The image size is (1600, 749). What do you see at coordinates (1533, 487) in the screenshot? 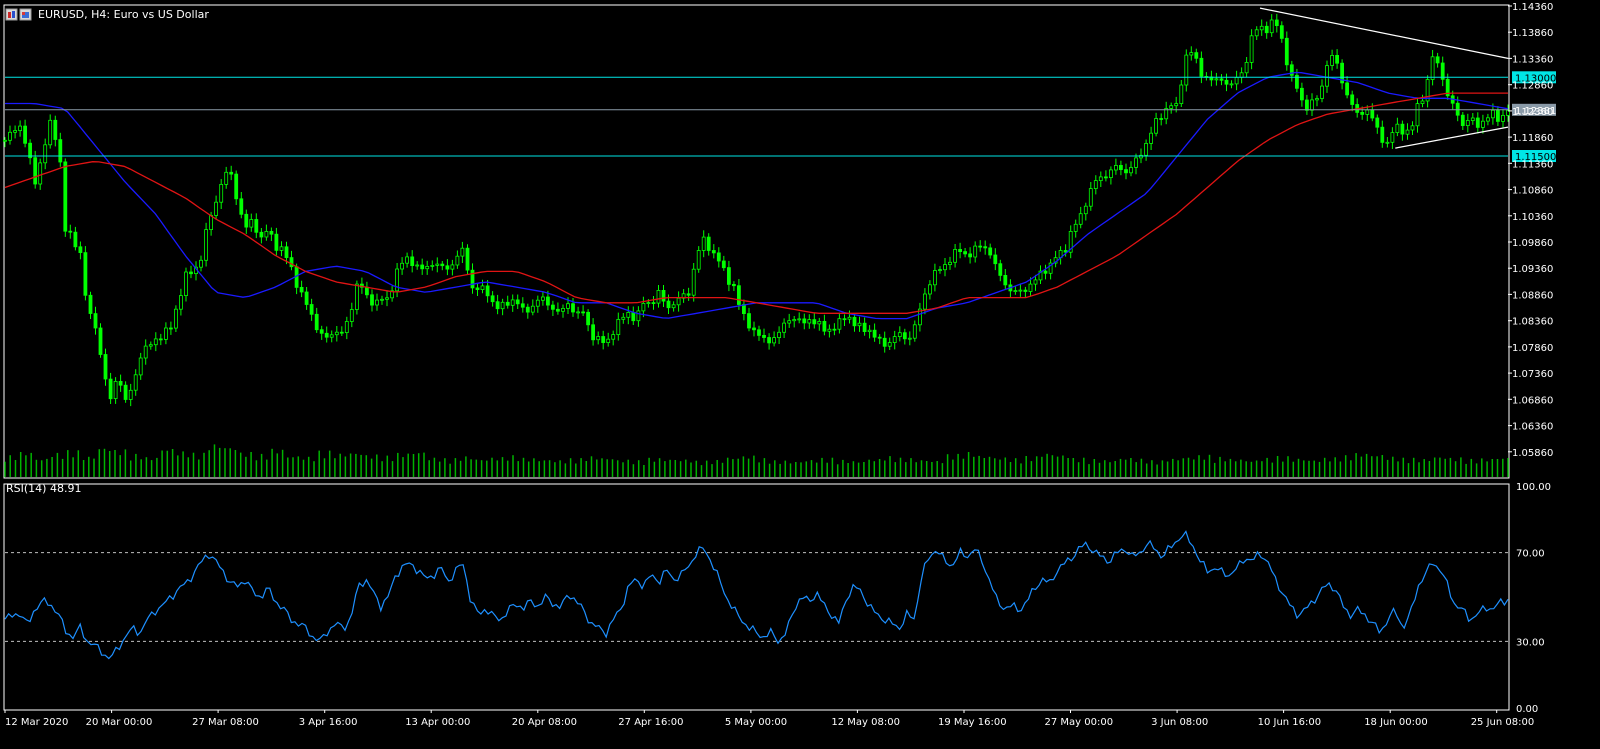
I see `rsi-tick-label: 100.00` at bounding box center [1533, 487].